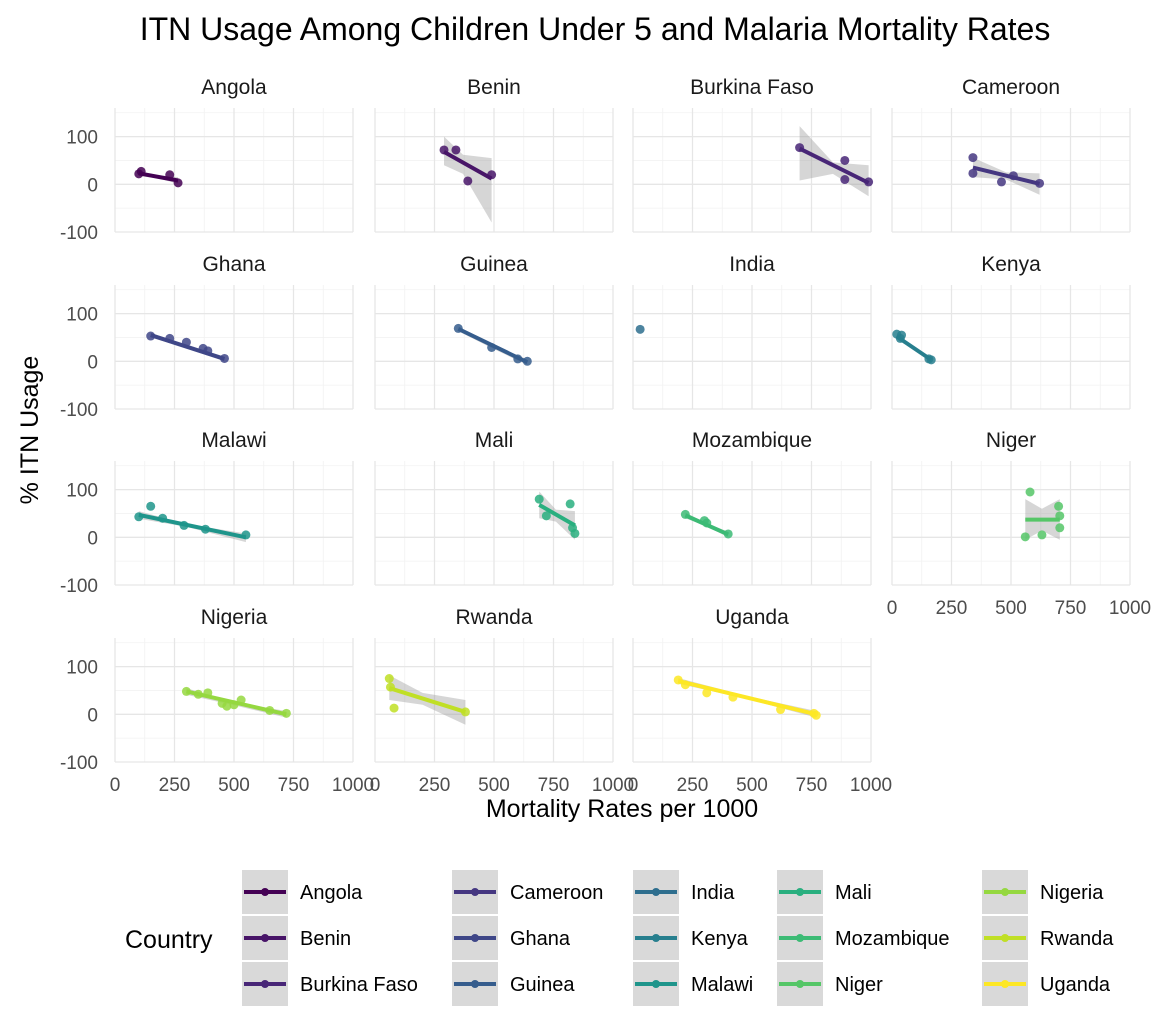  What do you see at coordinates (859, 985) in the screenshot?
I see `legend-label: Niger` at bounding box center [859, 985].